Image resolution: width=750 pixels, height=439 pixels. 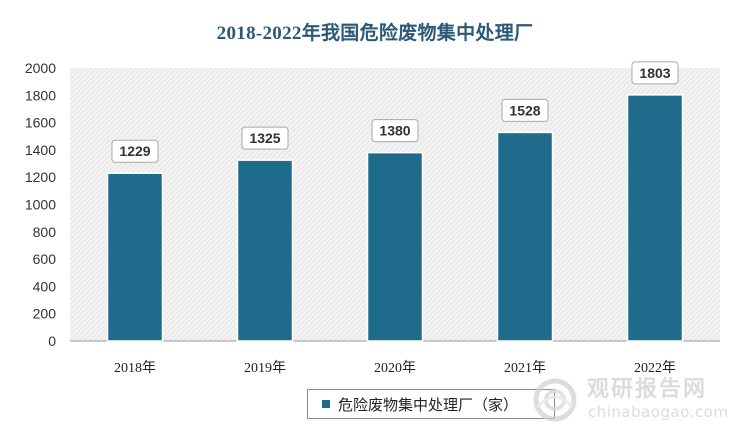 I want to click on y-axis: 0 200 400 600 800 1000 1200 1400 1600 1800 2000, so click(x=40, y=204).